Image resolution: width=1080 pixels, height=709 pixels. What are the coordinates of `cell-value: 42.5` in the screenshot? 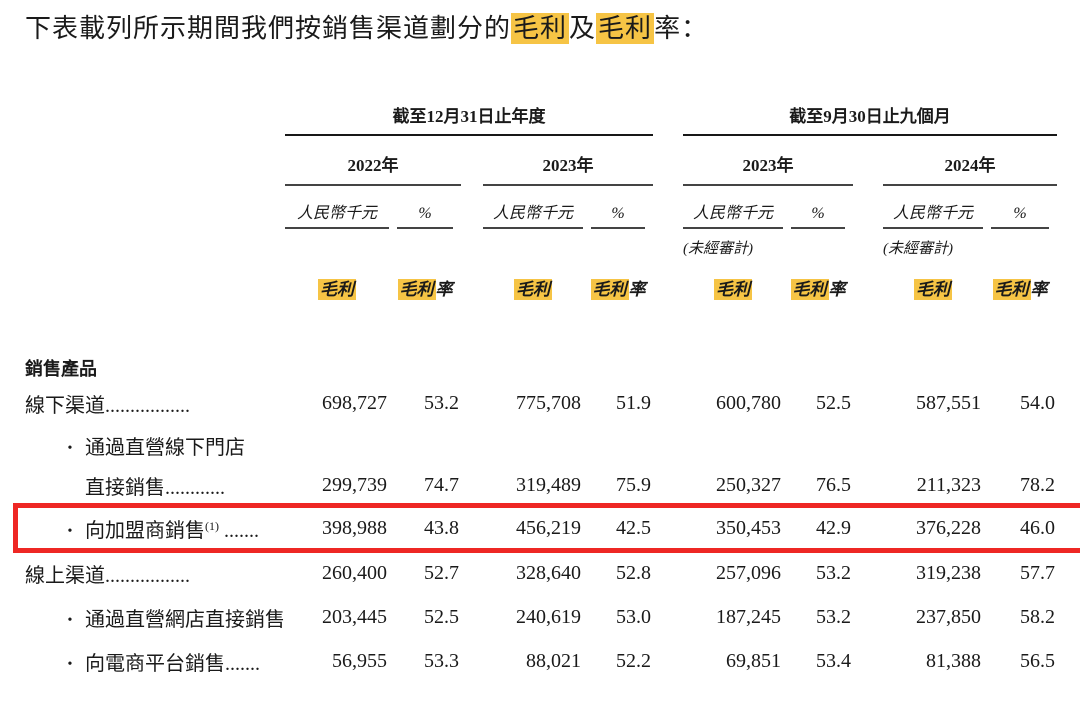 It's located at (633, 527).